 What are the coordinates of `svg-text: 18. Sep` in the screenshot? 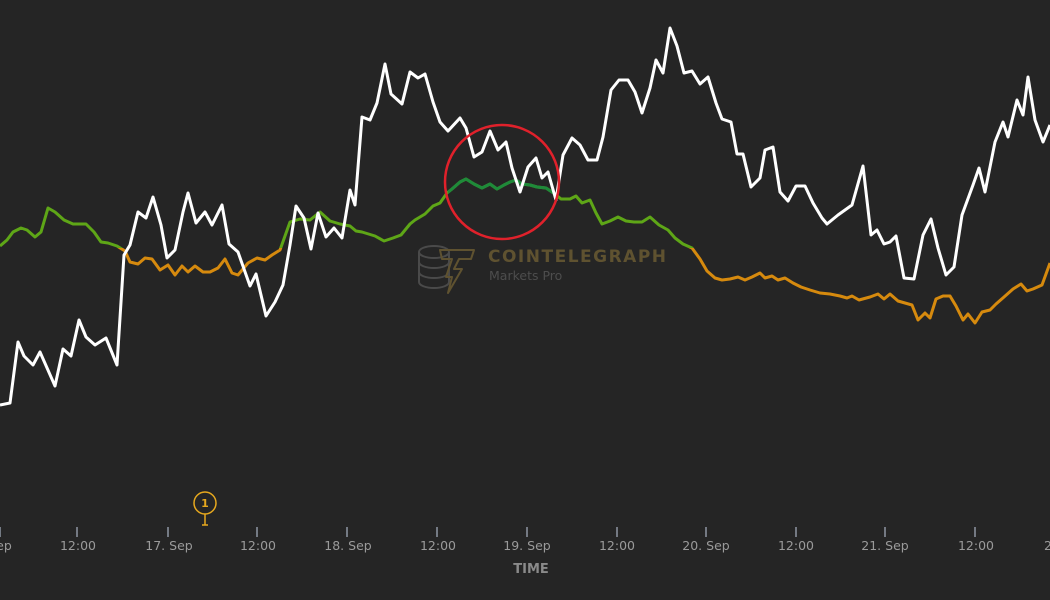 It's located at (347, 545).